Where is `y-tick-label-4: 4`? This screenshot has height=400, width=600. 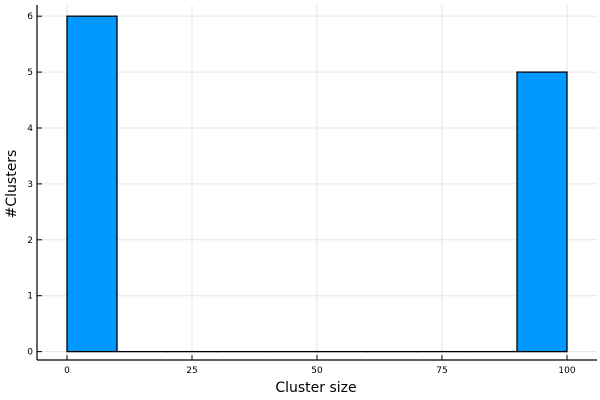 y-tick-label-4: 4 is located at coordinates (30, 129).